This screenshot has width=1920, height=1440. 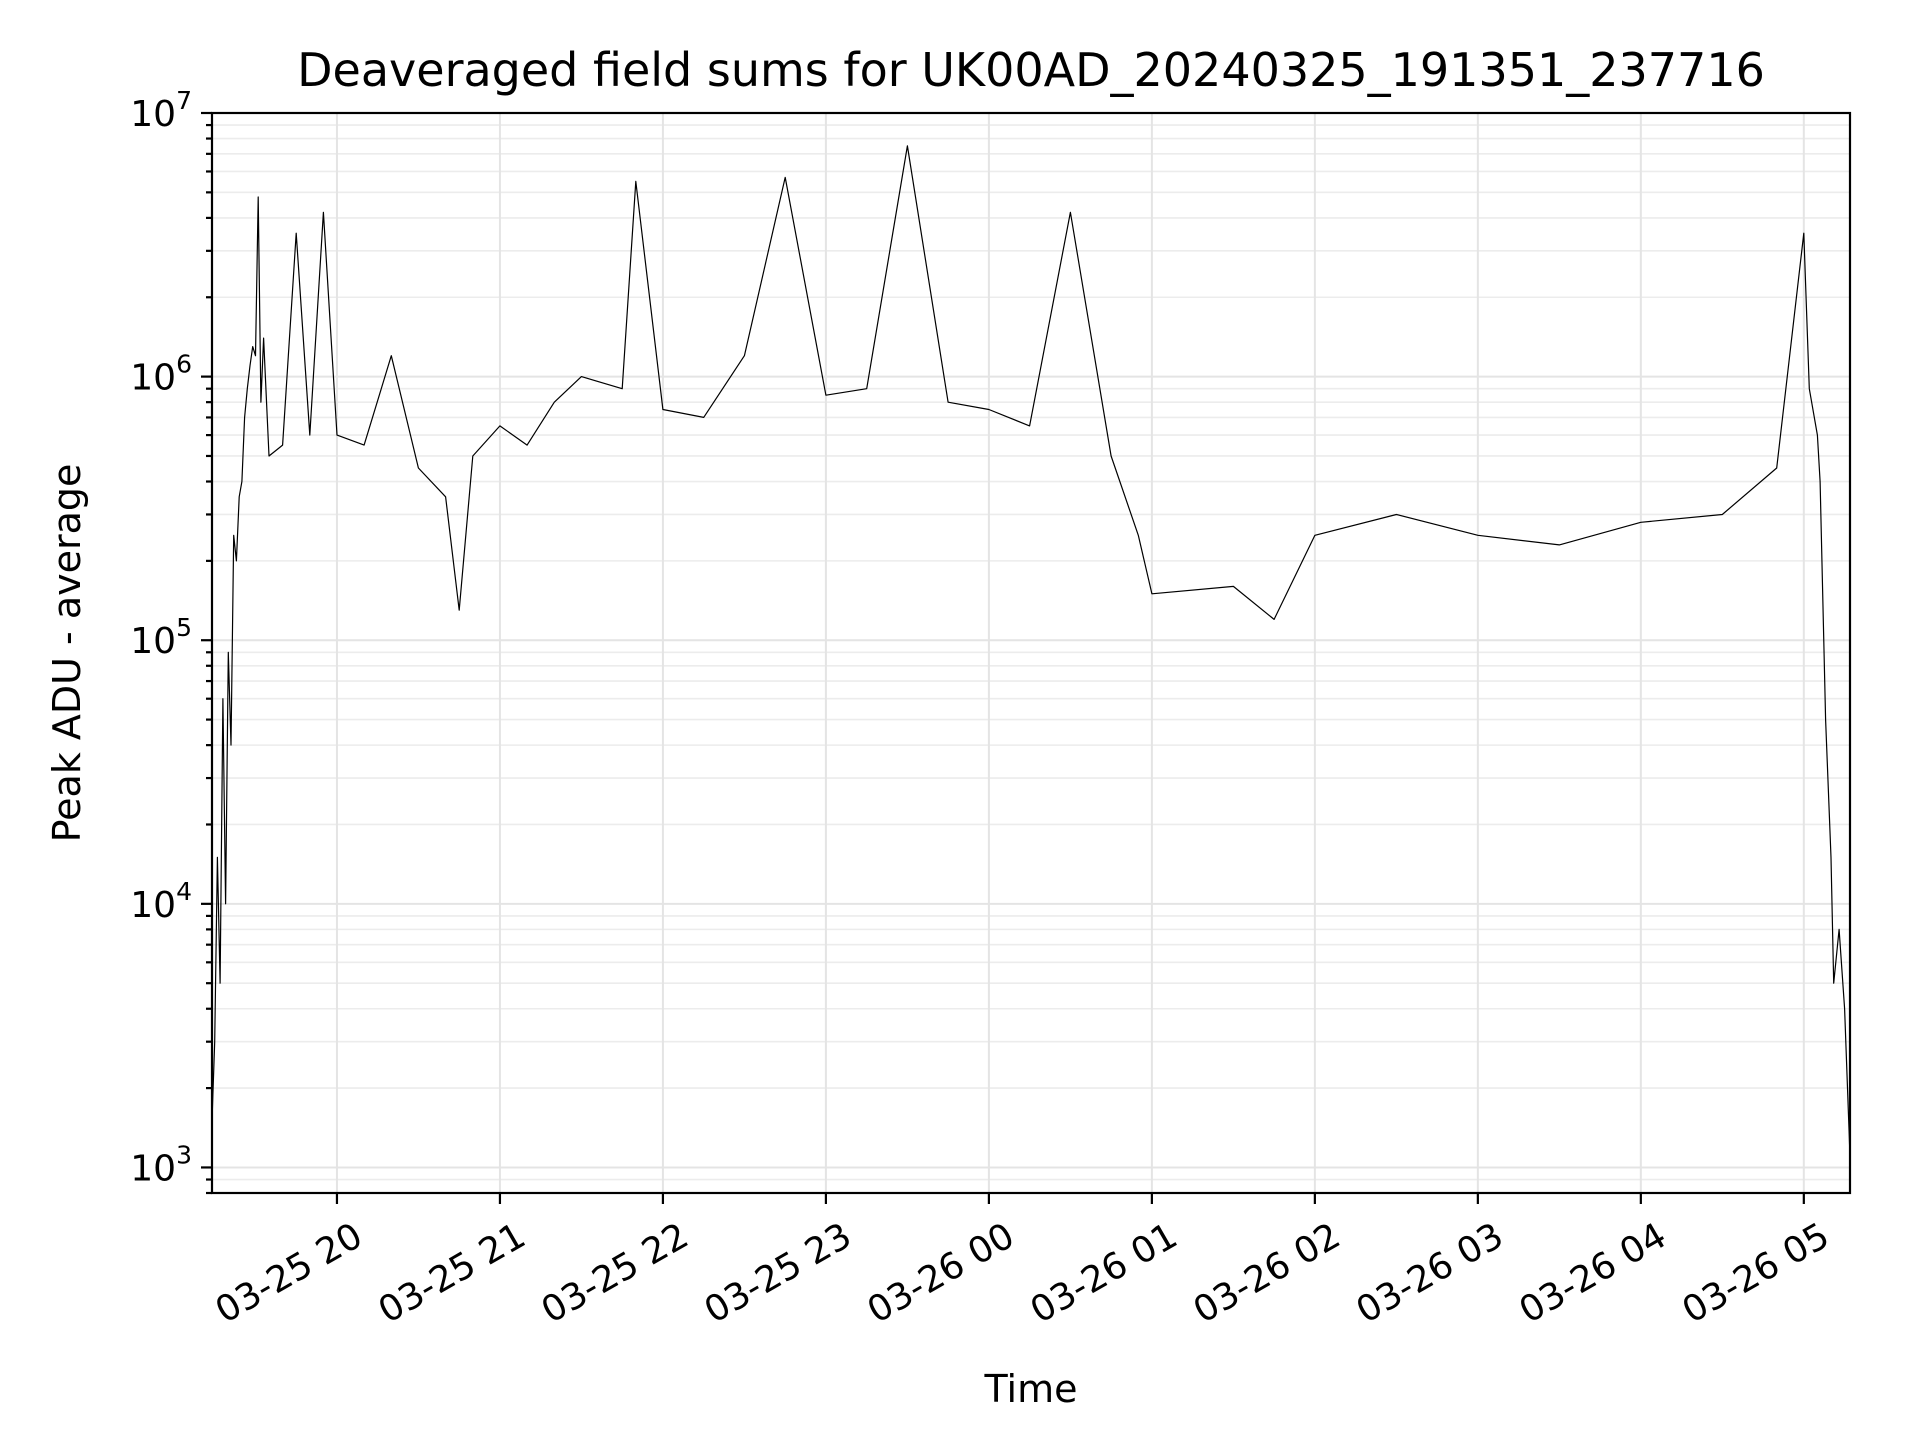 What do you see at coordinates (1031, 1389) in the screenshot?
I see `x-axis-label: Time` at bounding box center [1031, 1389].